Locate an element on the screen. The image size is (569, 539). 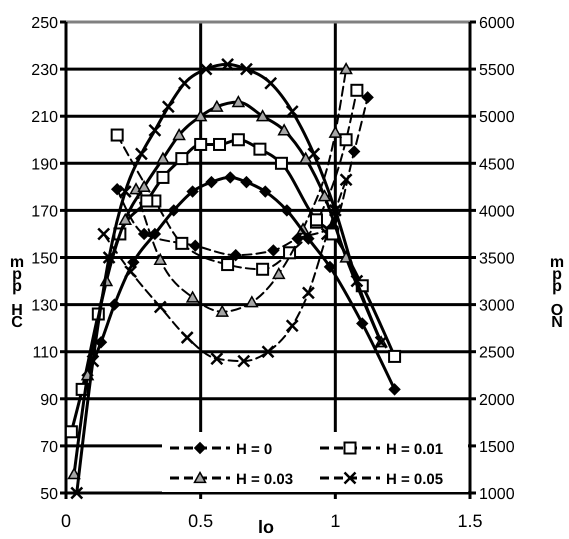
y-tick-label: 70 is located at coordinates (49, 447).